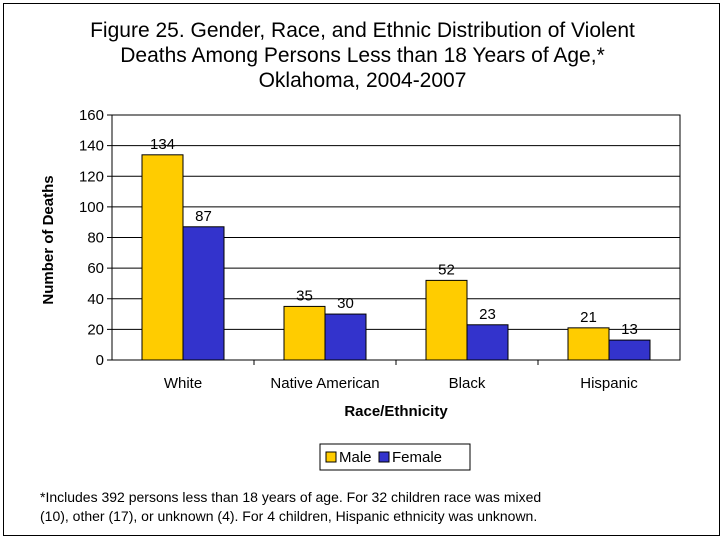 Image resolution: width=725 pixels, height=541 pixels. What do you see at coordinates (355, 457) in the screenshot?
I see `legend-label-male: Male` at bounding box center [355, 457].